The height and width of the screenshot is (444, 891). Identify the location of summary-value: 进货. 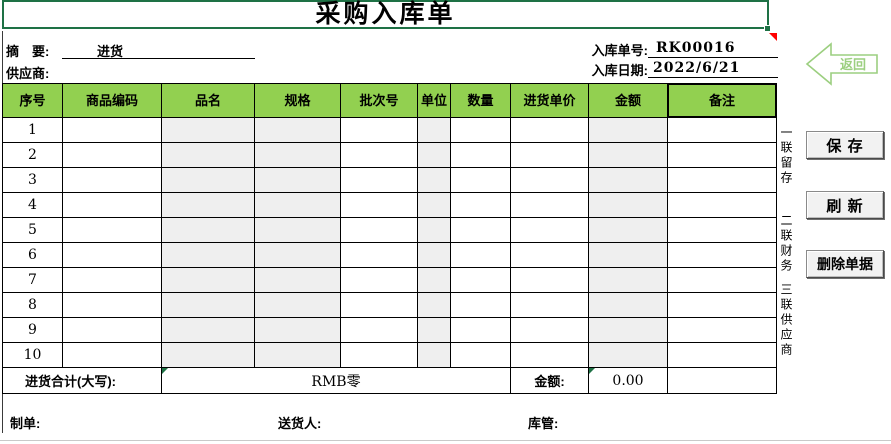
(110, 51).